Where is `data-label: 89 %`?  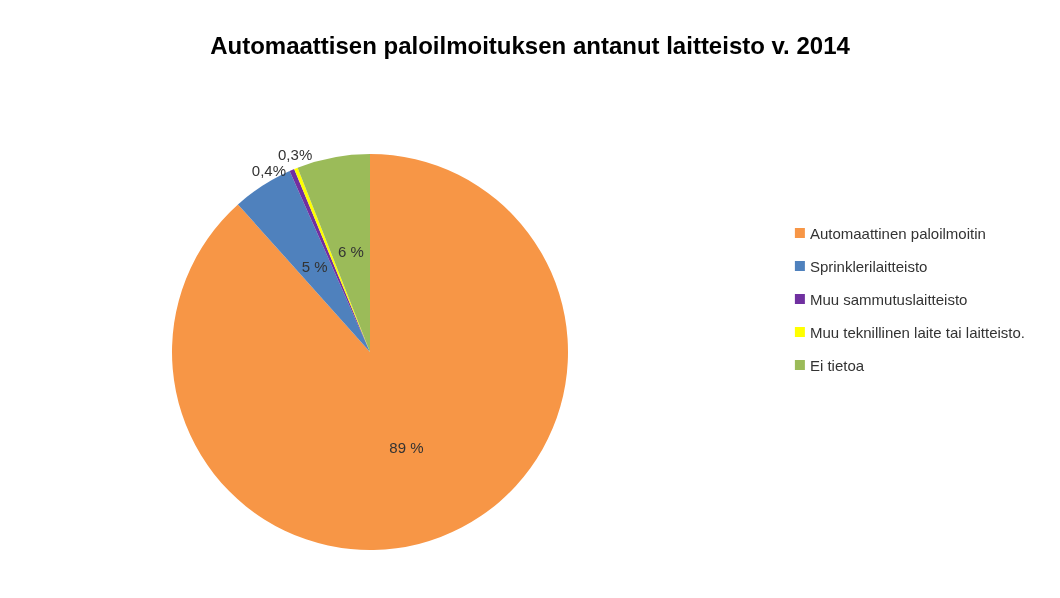 data-label: 89 % is located at coordinates (406, 447).